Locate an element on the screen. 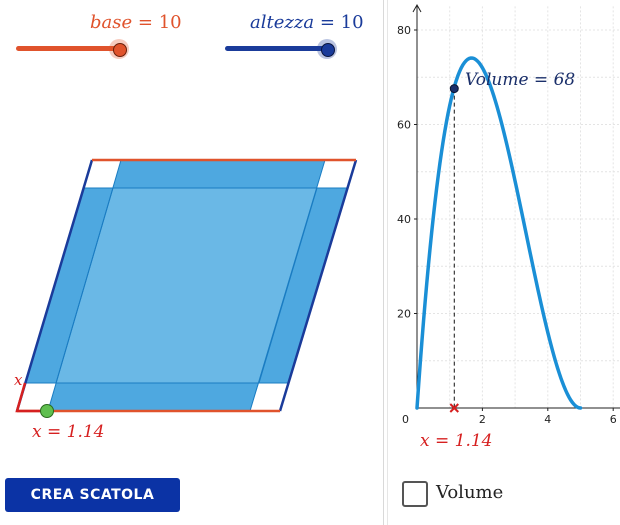 The image size is (620, 525). panel-divider is located at coordinates (383, 262).